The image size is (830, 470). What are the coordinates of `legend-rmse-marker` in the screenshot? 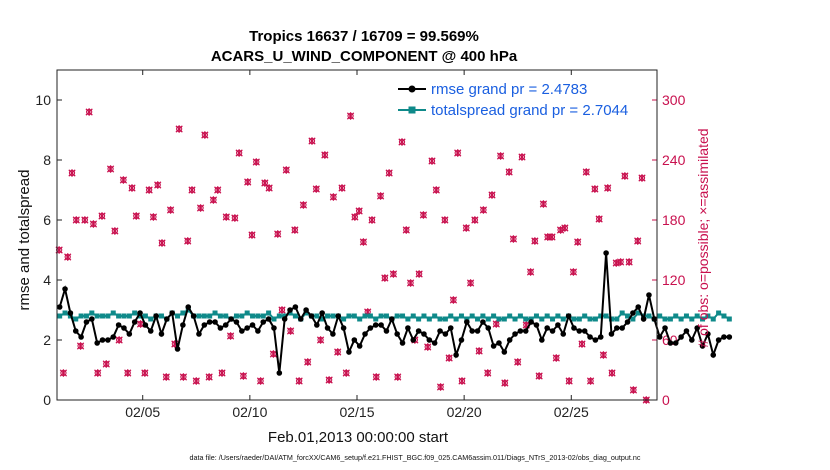 It's located at (412, 89).